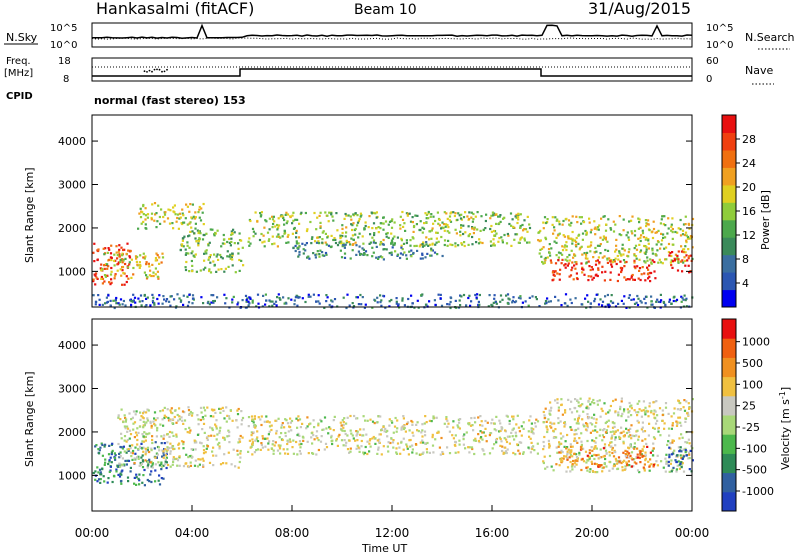 This screenshot has height=554, width=800. What do you see at coordinates (292, 533) in the screenshot?
I see `x-tick-label: 08:00` at bounding box center [292, 533].